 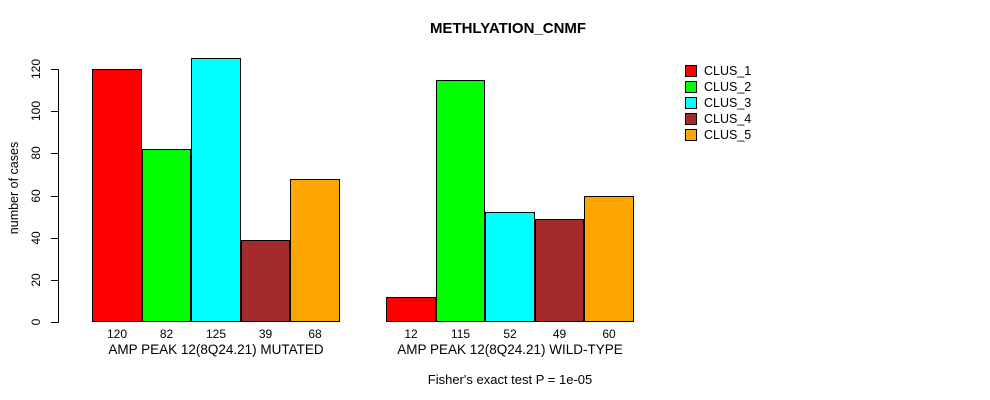 I want to click on bar-clus_3-group2, so click(x=510, y=267).